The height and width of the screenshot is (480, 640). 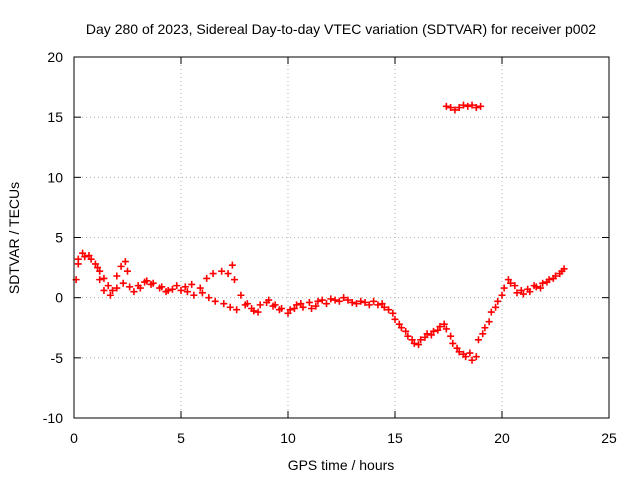 I want to click on x-tick-label: 25, so click(x=609, y=438).